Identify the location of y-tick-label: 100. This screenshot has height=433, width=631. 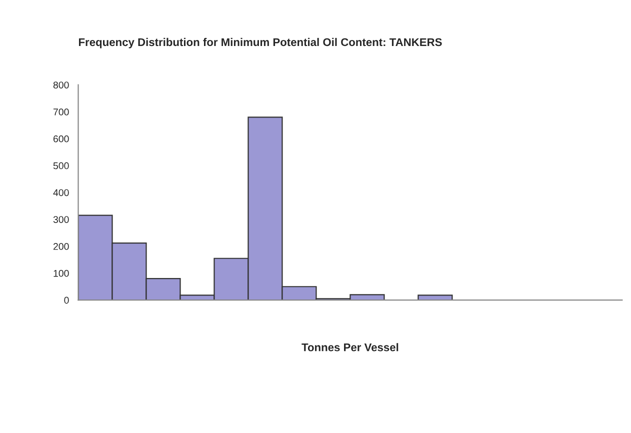
(61, 273).